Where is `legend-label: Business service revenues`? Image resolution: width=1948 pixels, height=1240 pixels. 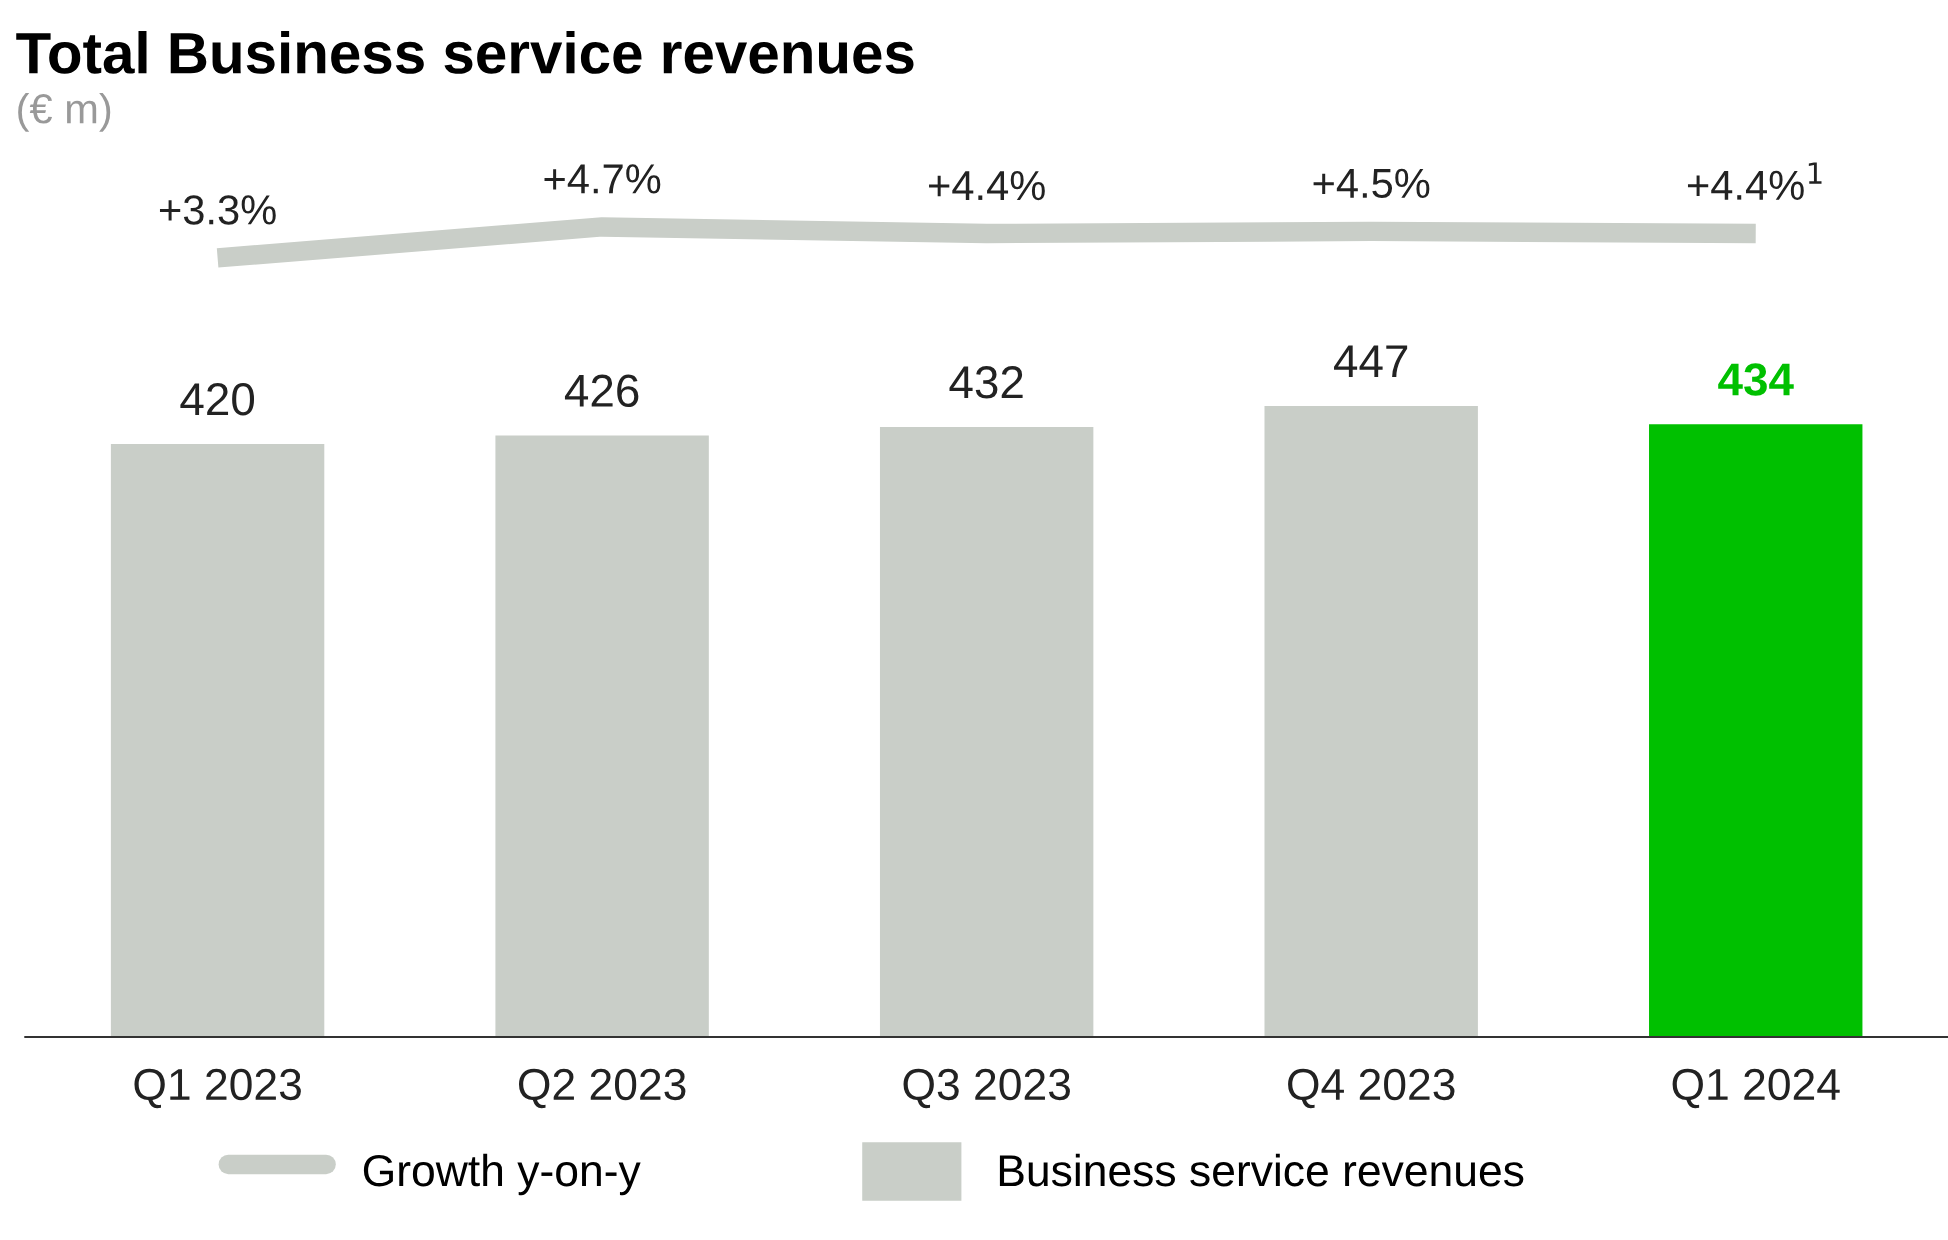 legend-label: Business service revenues is located at coordinates (1261, 1170).